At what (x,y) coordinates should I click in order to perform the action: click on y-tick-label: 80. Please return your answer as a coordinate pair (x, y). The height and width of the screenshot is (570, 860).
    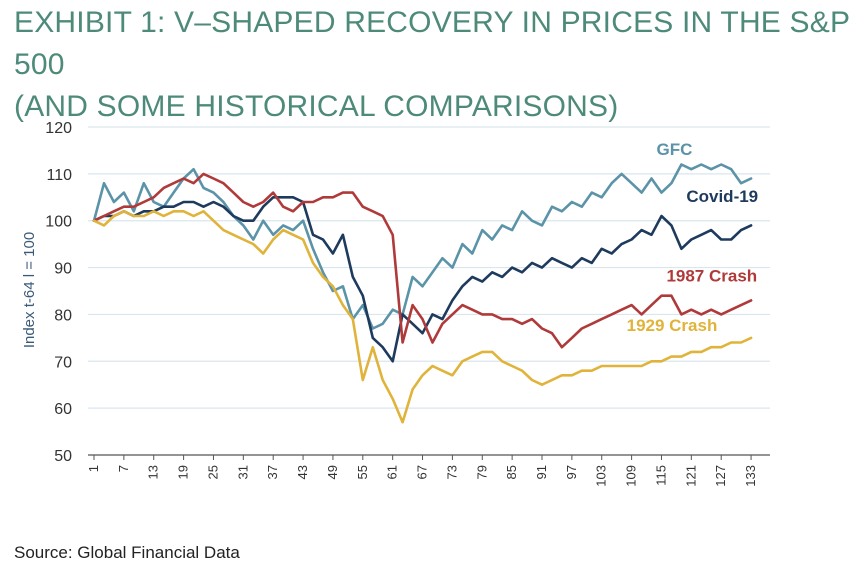
    Looking at the image, I should click on (63, 315).